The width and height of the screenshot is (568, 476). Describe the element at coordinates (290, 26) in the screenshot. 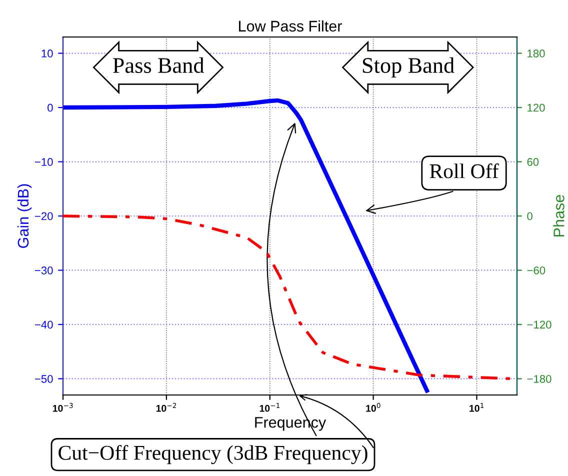

I see `chart-title: Low Pass Filter` at that location.